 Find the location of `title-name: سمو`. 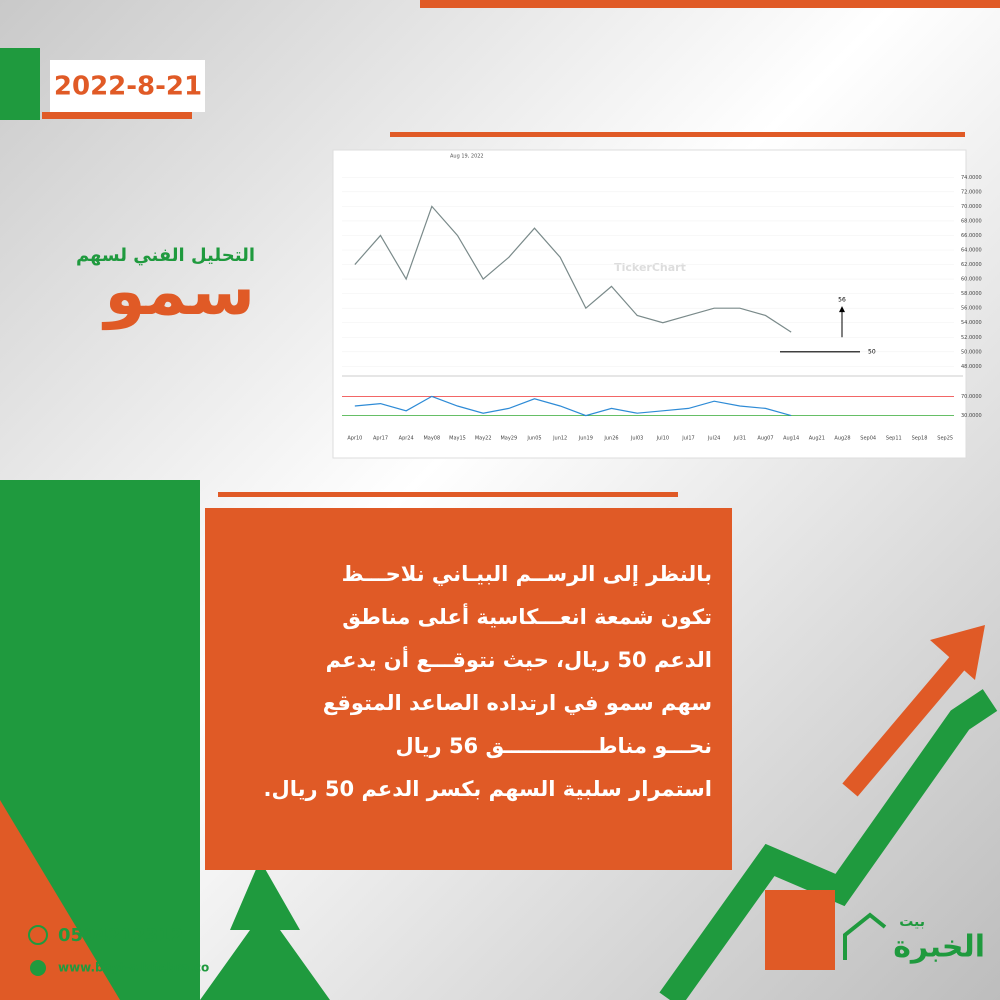

title-name: سمو is located at coordinates (178, 292).